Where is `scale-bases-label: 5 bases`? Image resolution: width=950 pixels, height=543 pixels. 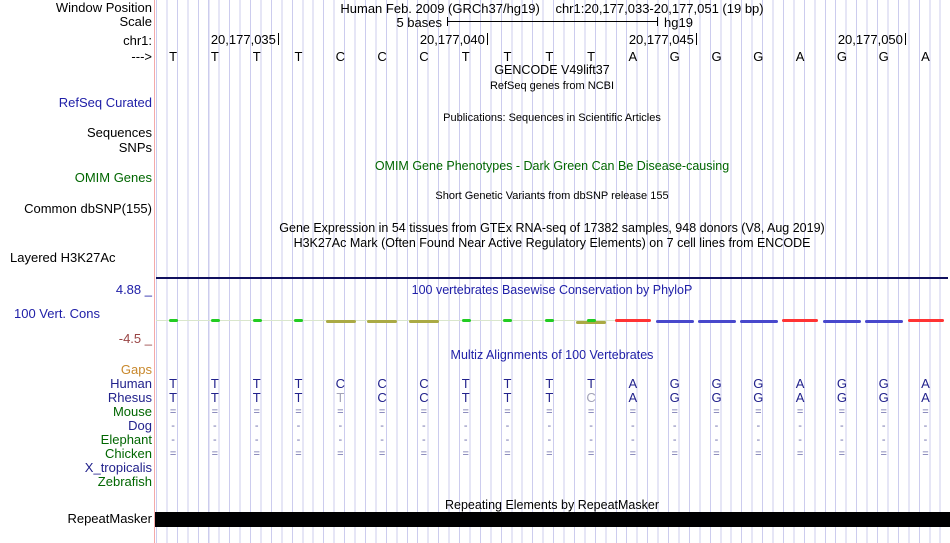 scale-bases-label: 5 bases is located at coordinates (419, 22).